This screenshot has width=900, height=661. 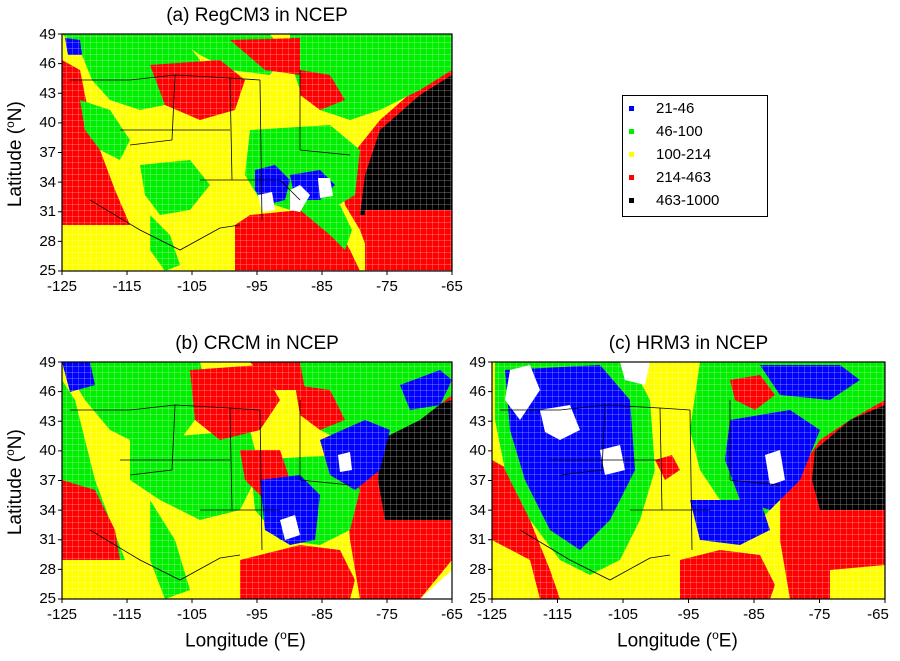 I want to click on legend-item: 463-1000, so click(x=674, y=200).